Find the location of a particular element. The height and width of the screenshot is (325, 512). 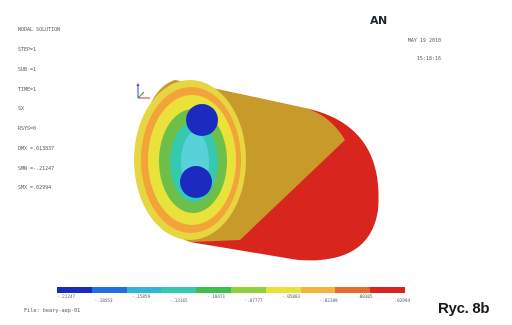

core-upper is located at coordinates (202, 120).